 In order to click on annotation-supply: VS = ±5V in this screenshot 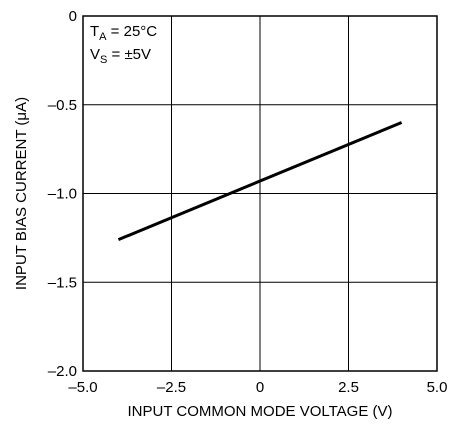, I will do `click(120, 56)`.